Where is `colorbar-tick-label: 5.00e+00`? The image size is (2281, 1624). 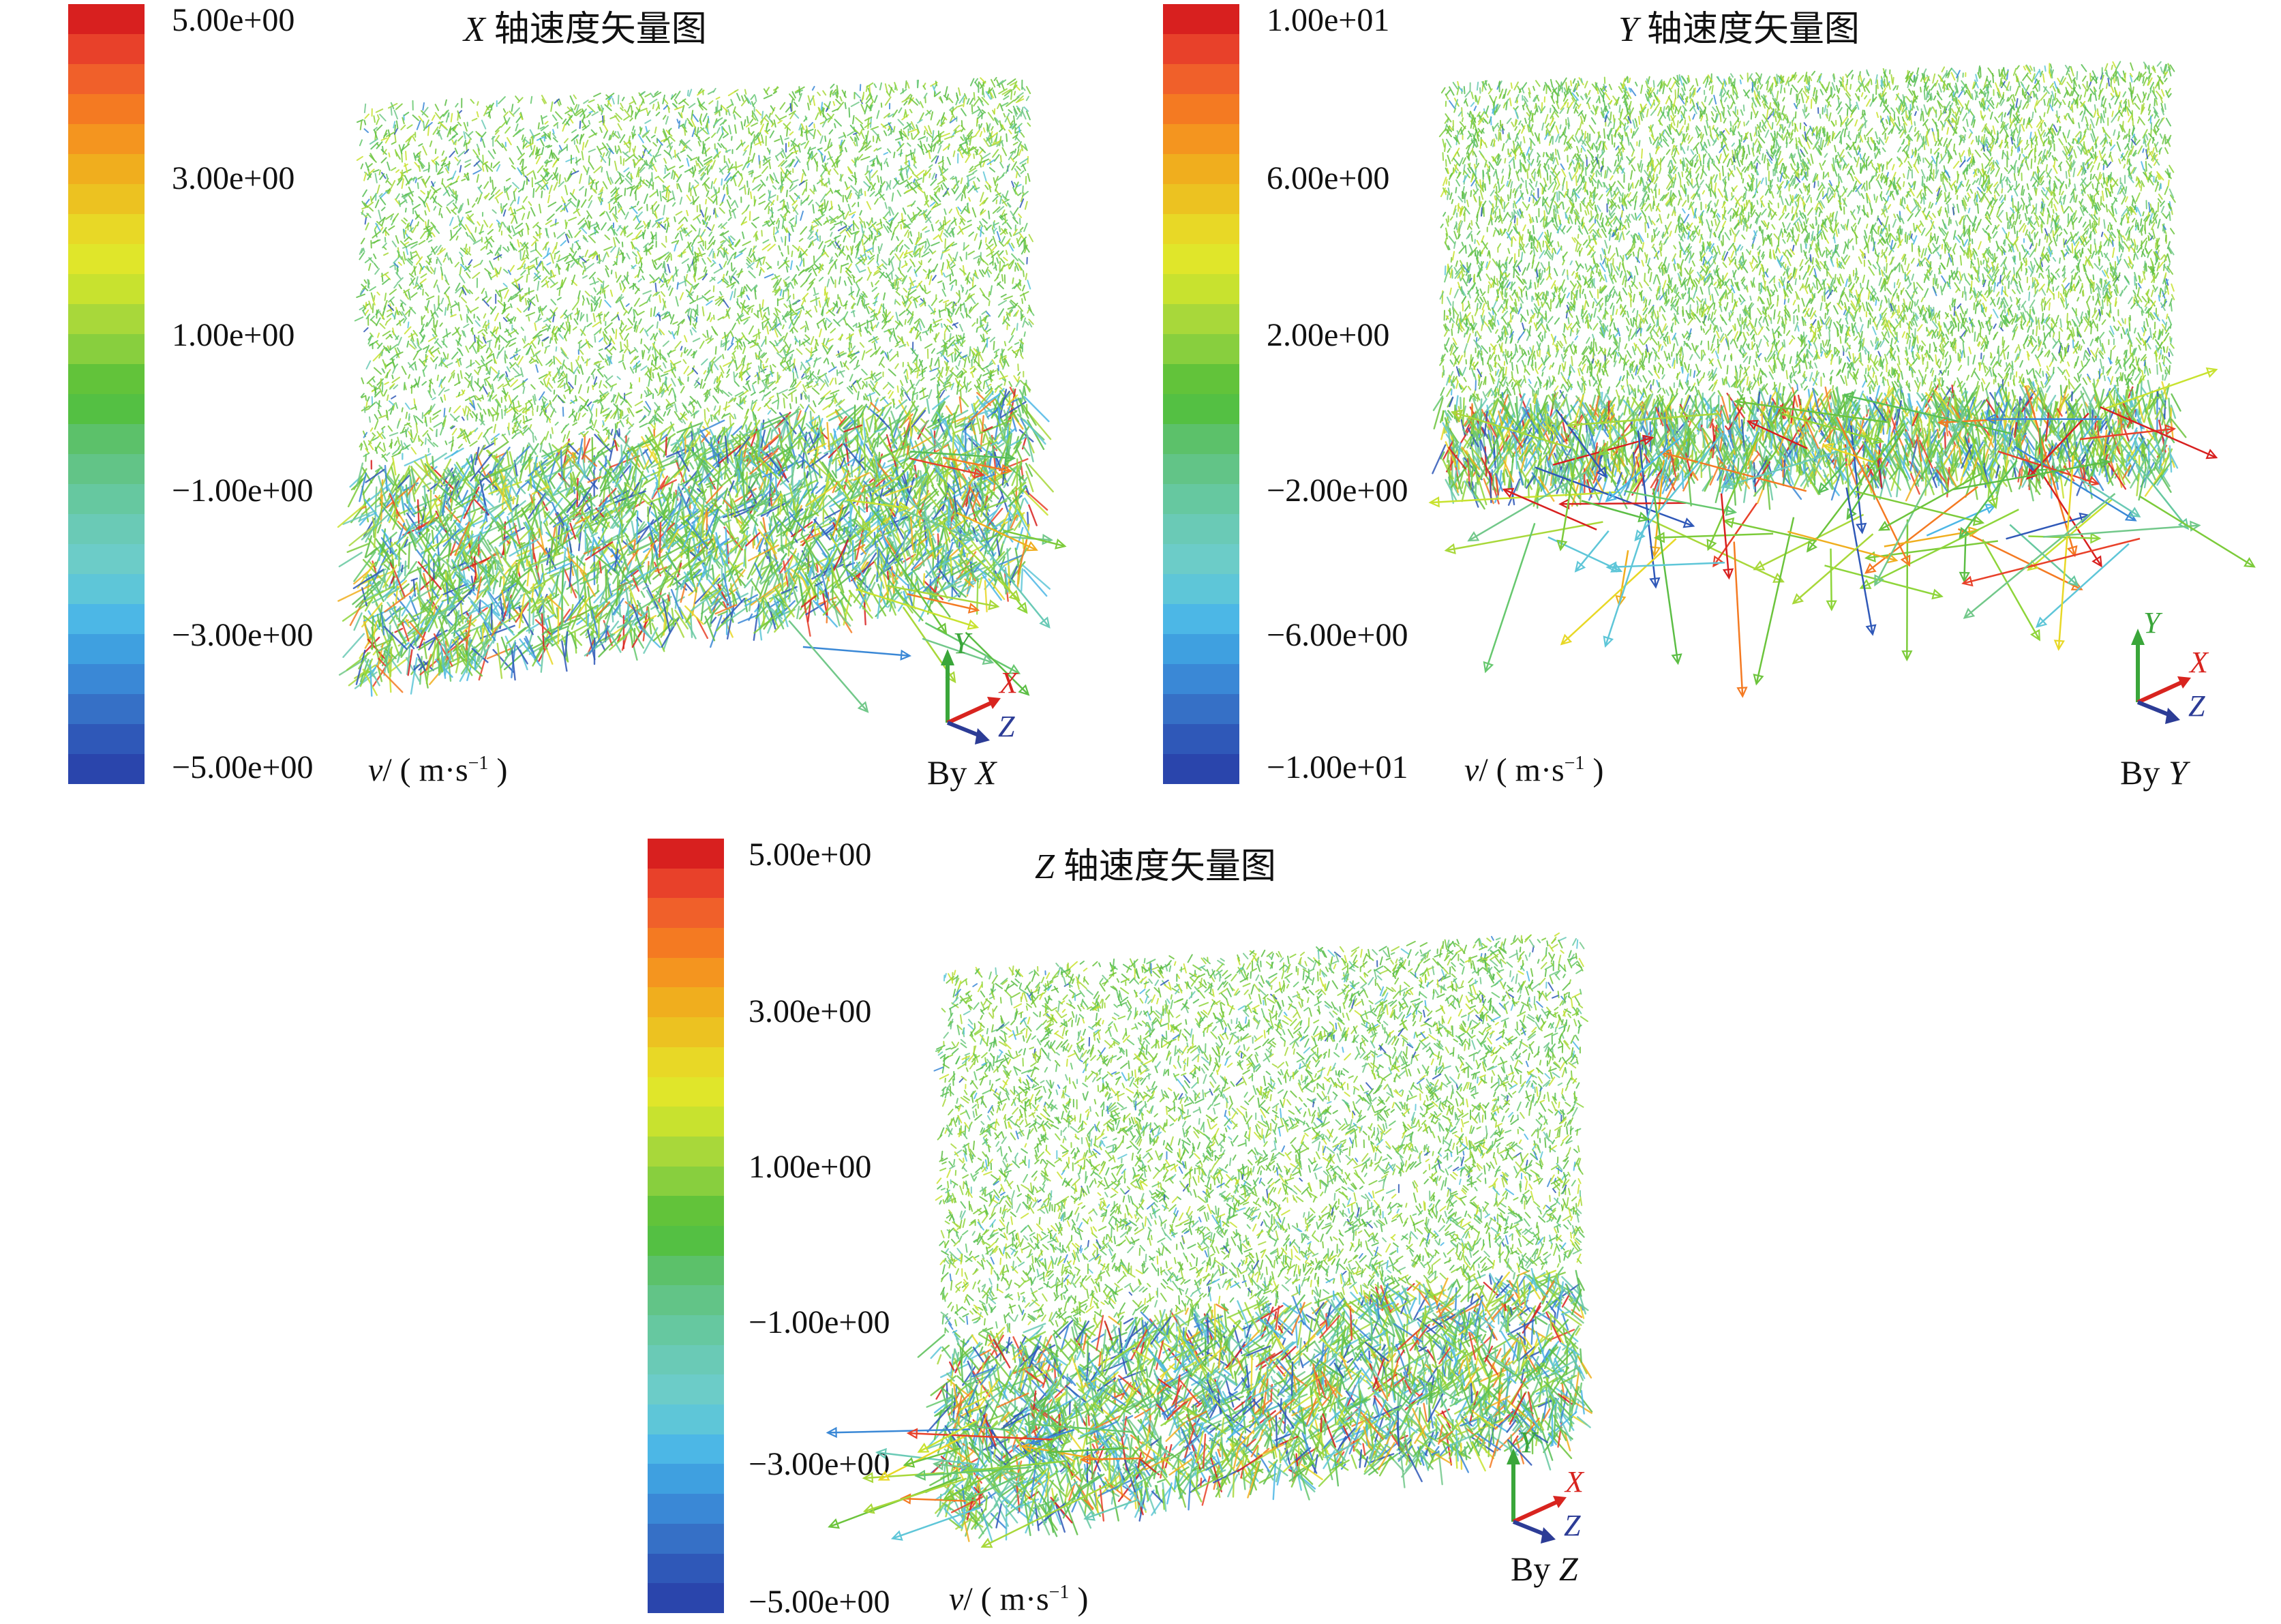 colorbar-tick-label: 5.00e+00 is located at coordinates (810, 855).